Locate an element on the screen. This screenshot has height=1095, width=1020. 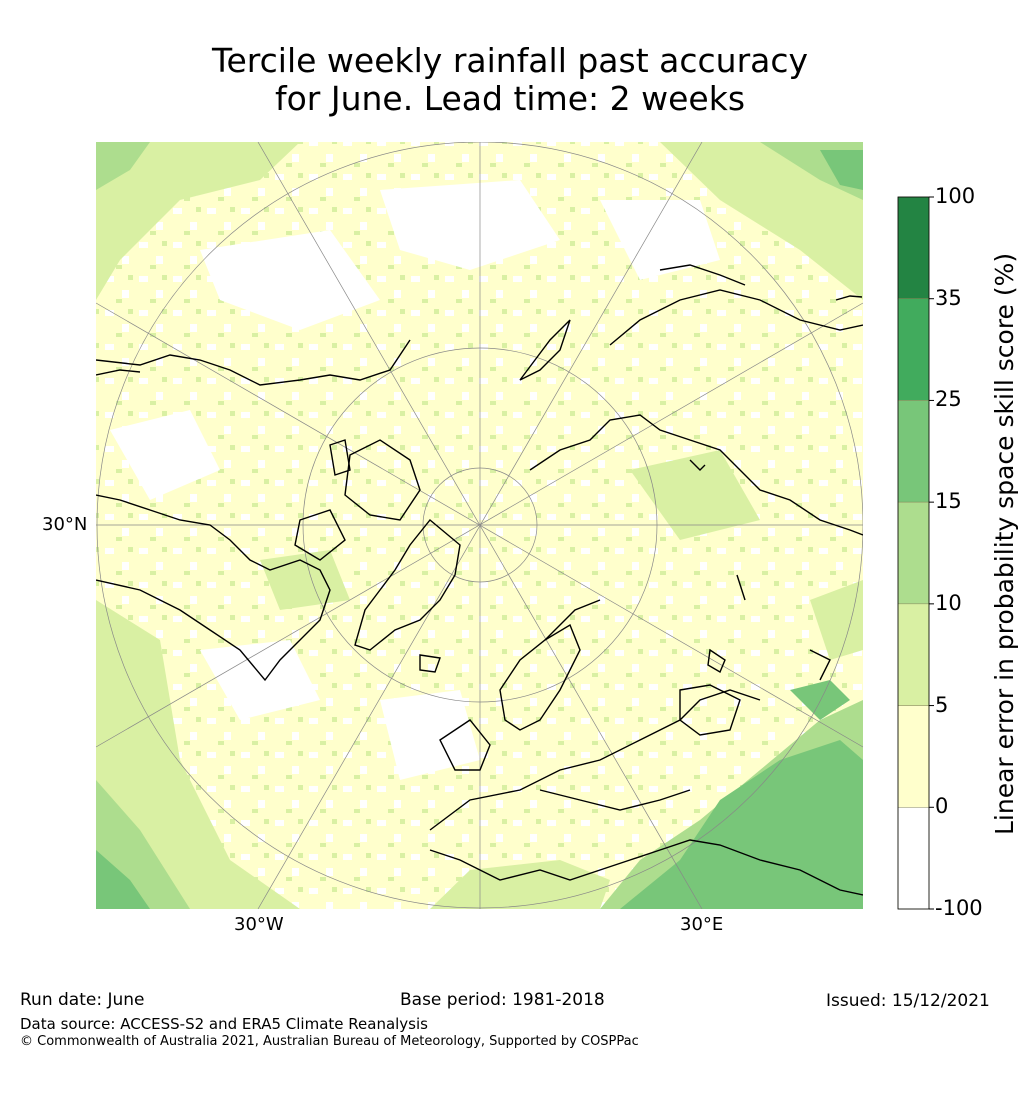
colorbar-frame is located at coordinates (913, 553).